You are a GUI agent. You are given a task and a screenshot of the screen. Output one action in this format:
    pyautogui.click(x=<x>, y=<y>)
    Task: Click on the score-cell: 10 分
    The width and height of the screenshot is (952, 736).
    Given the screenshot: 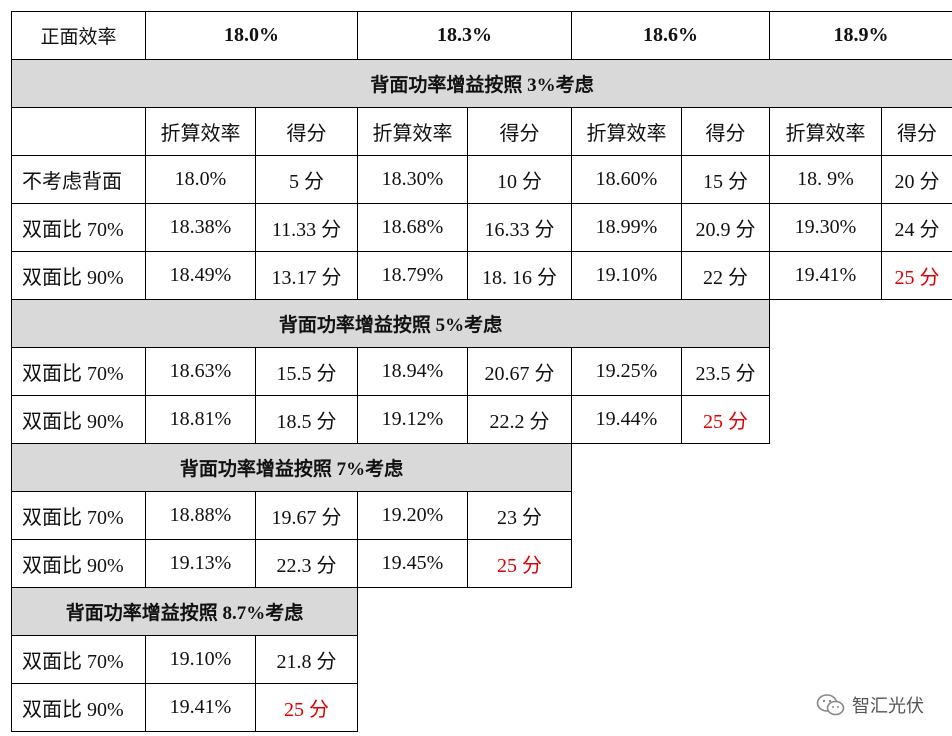 What is the action you would take?
    pyautogui.click(x=519, y=179)
    